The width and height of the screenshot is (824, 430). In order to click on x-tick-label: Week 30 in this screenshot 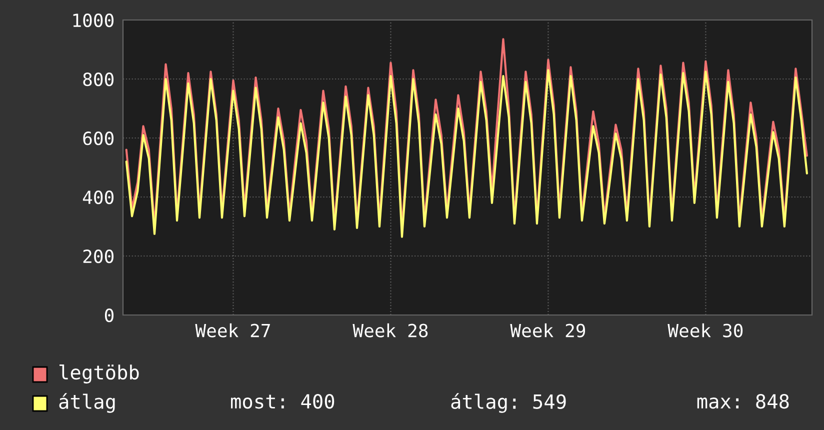, I will do `click(705, 330)`.